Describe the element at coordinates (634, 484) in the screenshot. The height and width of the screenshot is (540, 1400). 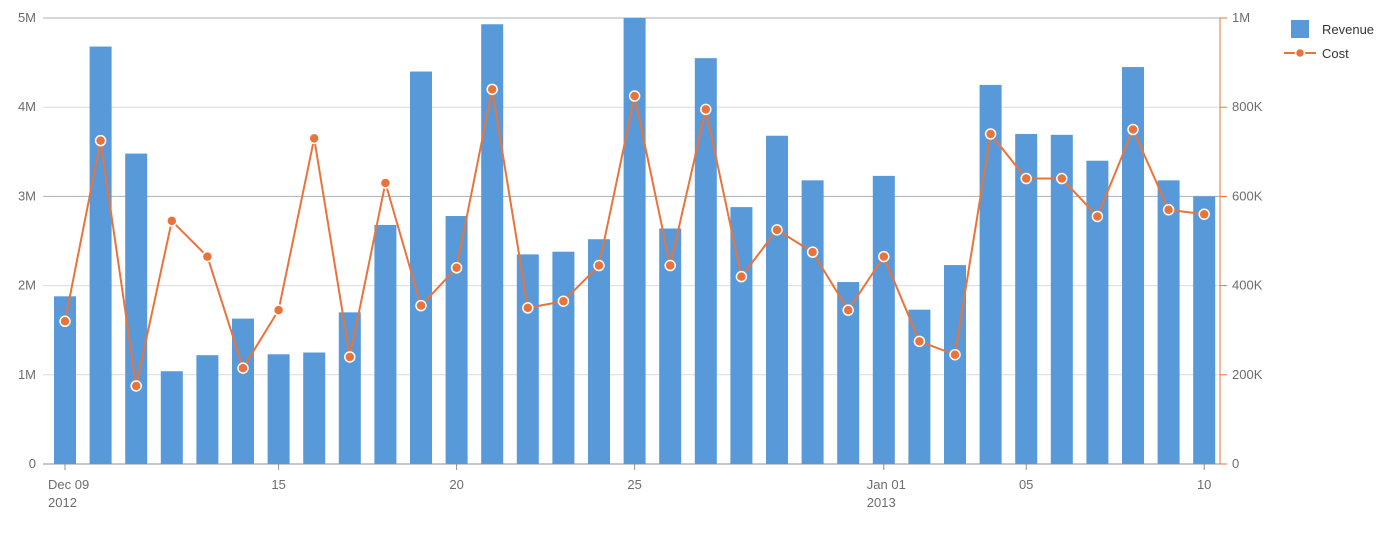
I see `x-tick-label: 25` at that location.